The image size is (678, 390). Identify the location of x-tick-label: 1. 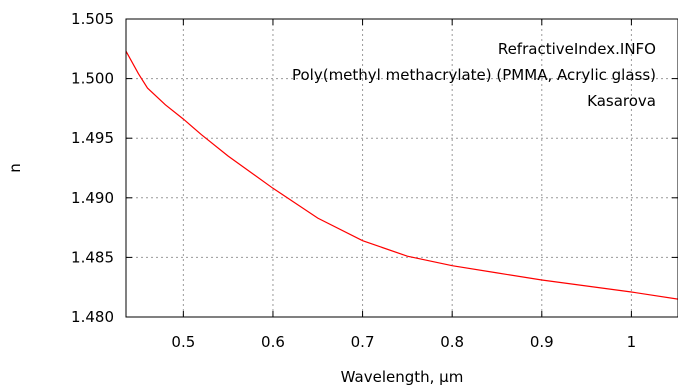
(632, 342).